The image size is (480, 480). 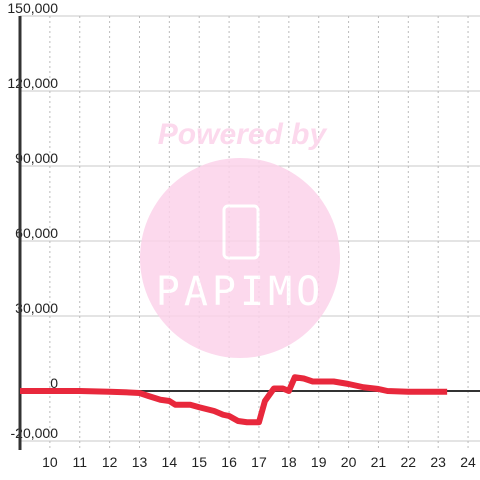 I want to click on x-tick-label: 11, so click(x=79, y=462).